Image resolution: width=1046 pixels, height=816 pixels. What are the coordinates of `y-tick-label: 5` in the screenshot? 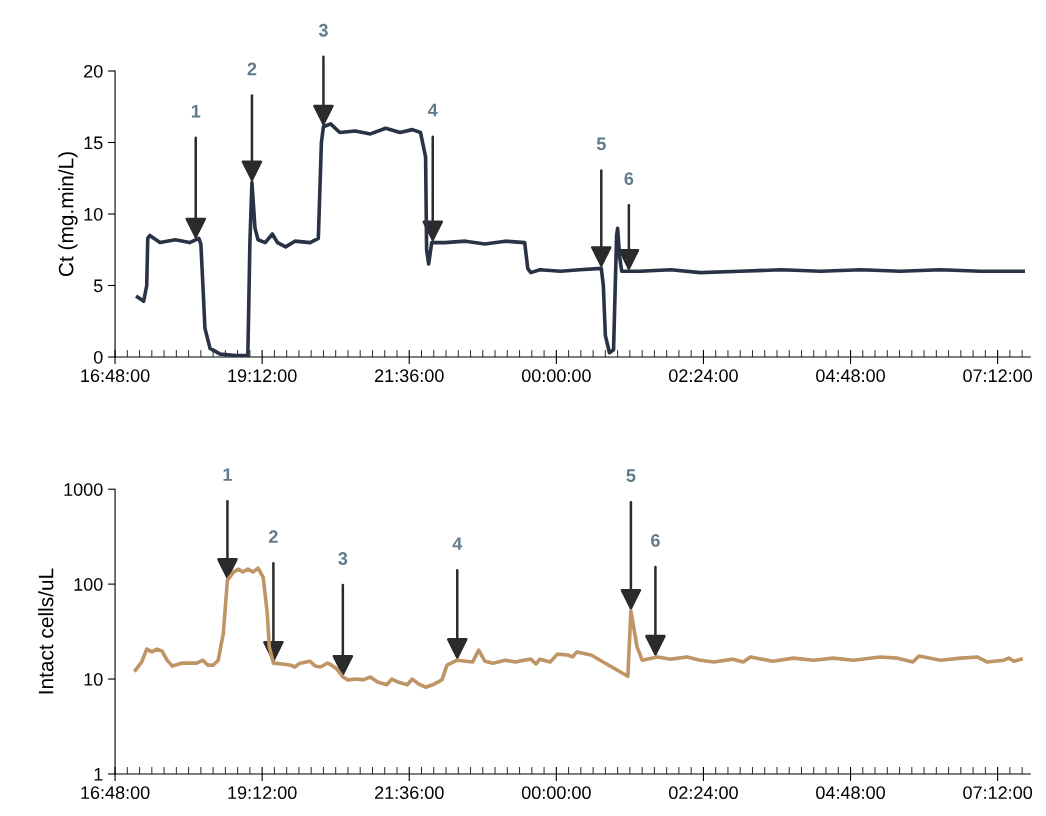 It's located at (98, 286).